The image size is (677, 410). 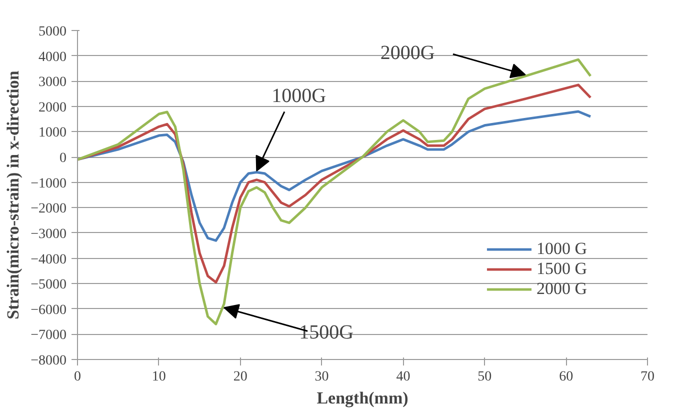 I want to click on y-tick-label: 4000, so click(x=52, y=57).